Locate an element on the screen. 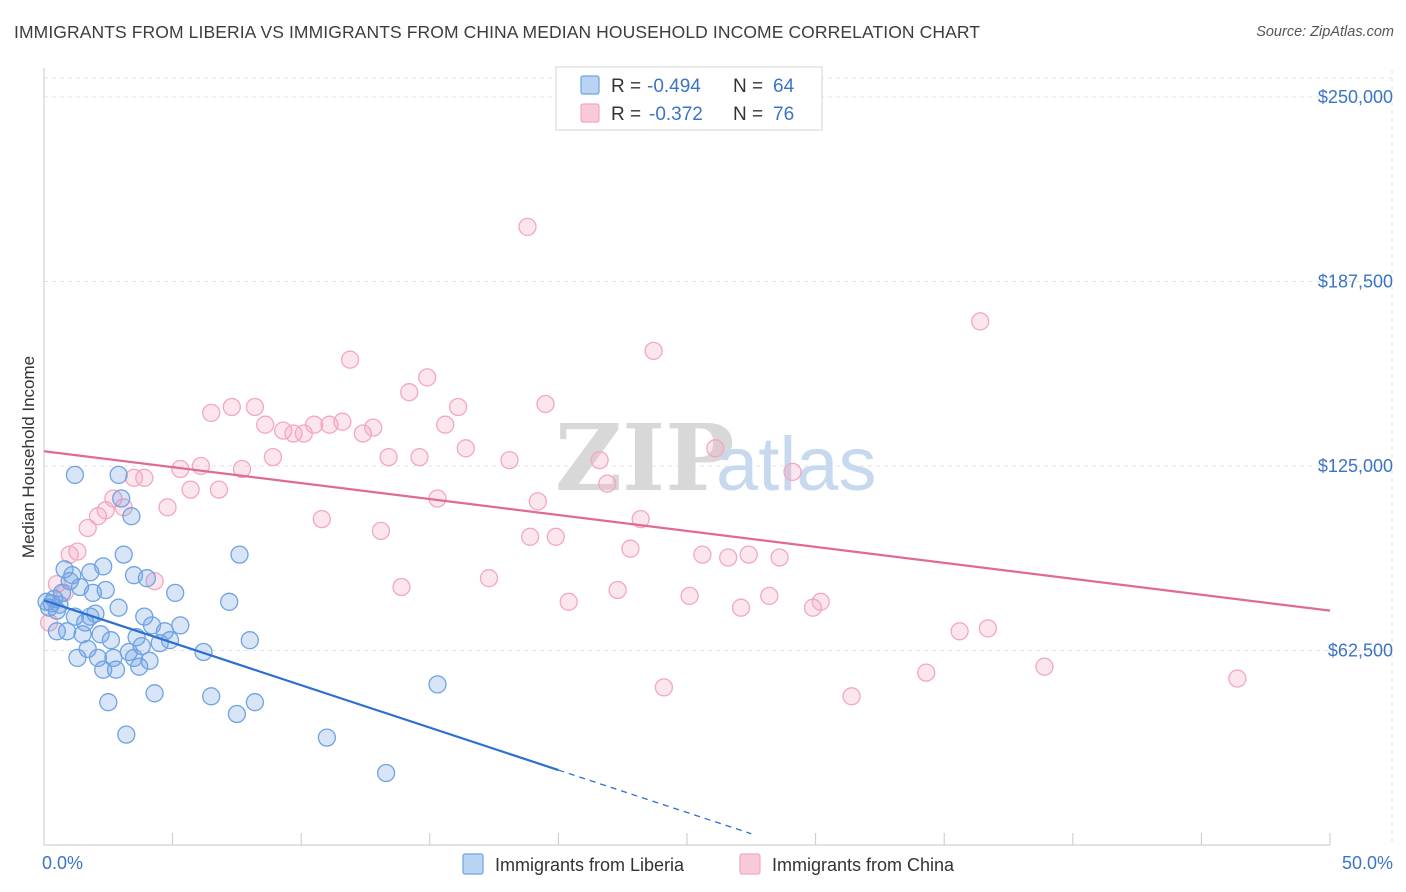 The image size is (1406, 892). y-axis-label: Median Household Income is located at coordinates (28, 457).